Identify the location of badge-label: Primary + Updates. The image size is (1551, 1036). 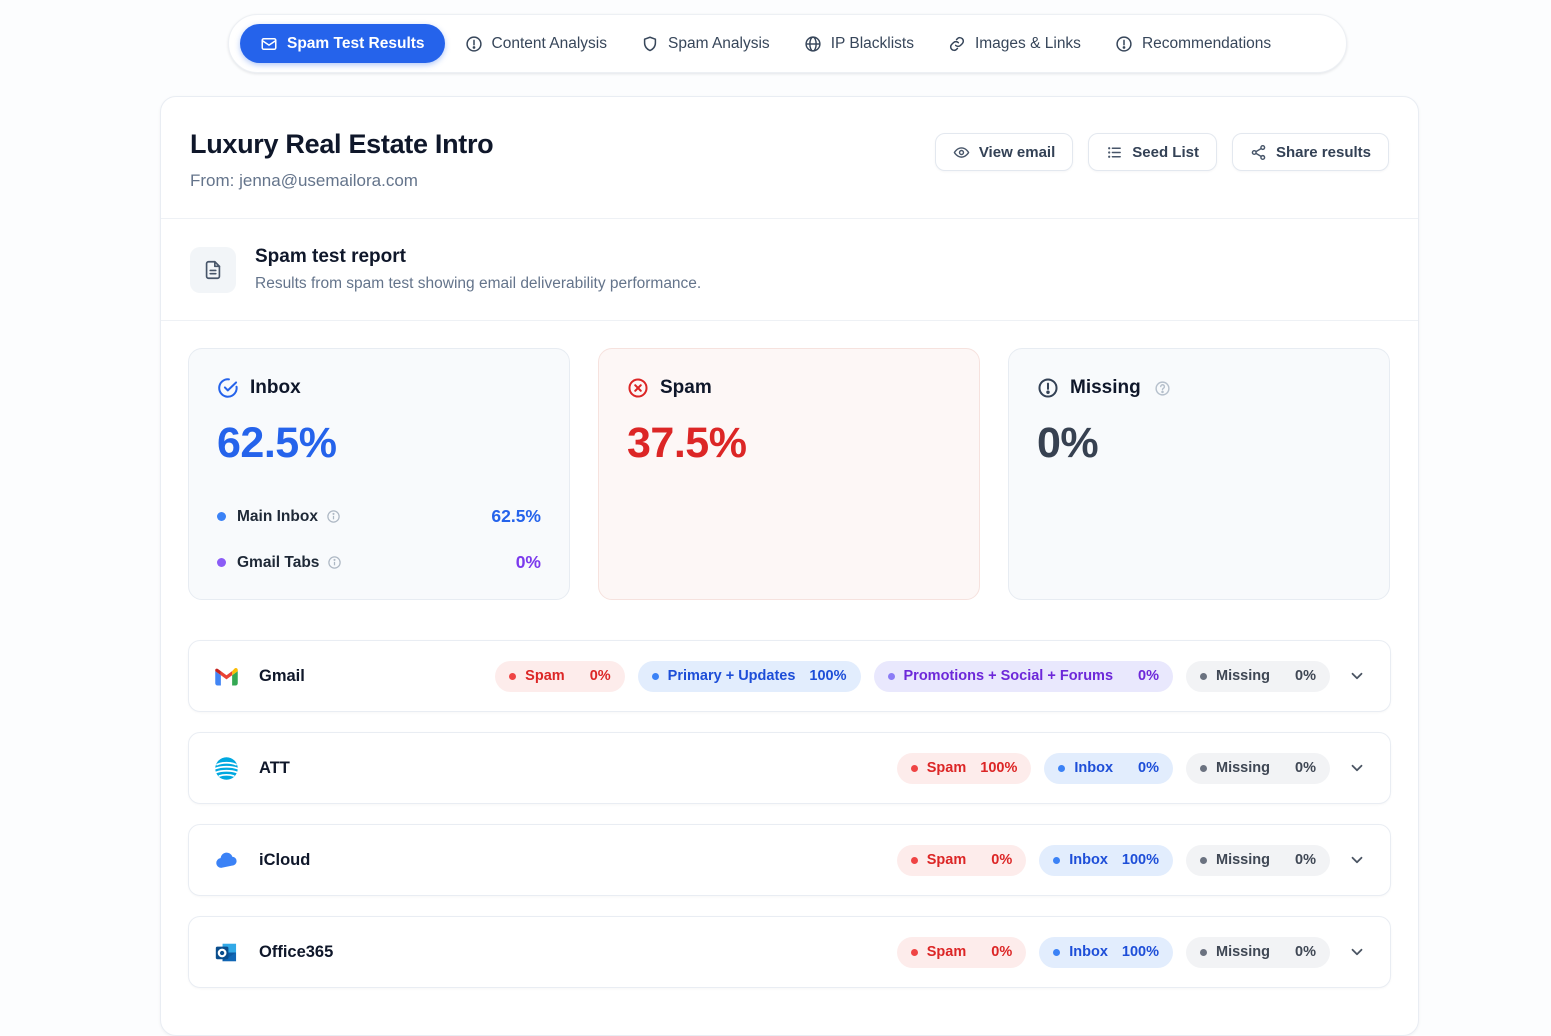
(731, 676).